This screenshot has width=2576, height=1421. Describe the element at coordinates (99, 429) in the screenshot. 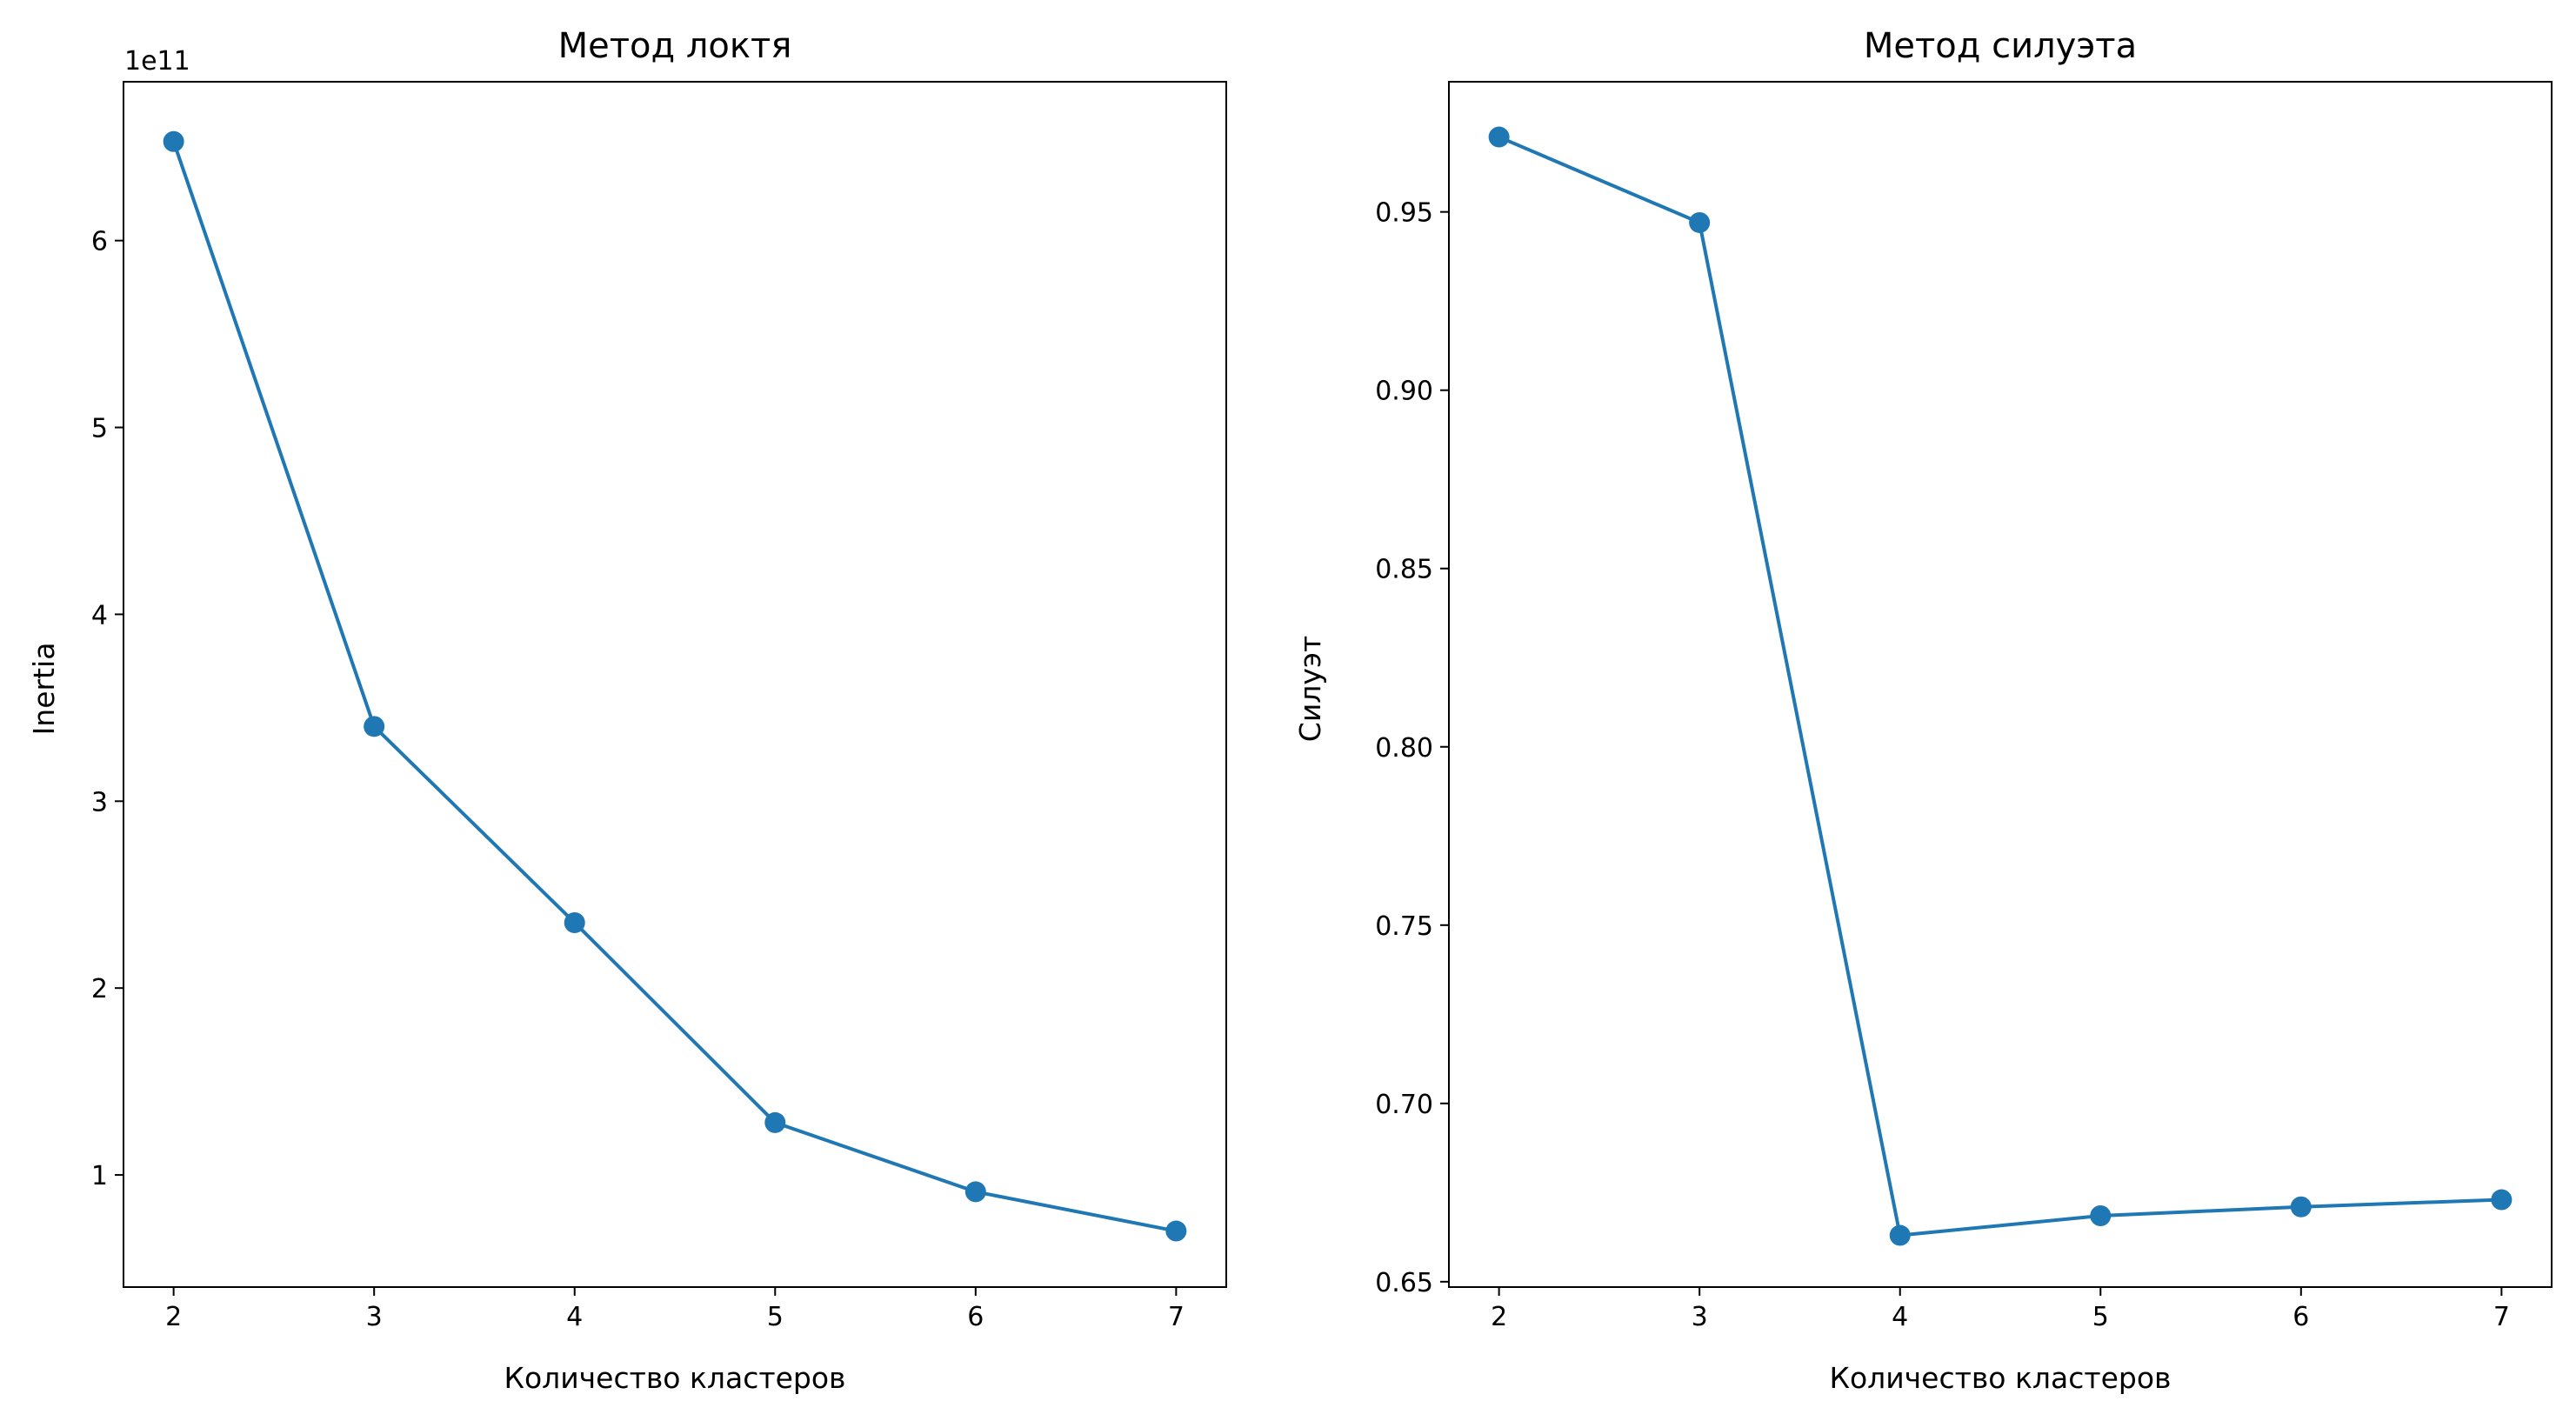

I see `elbow-y-tick-label: 5` at that location.